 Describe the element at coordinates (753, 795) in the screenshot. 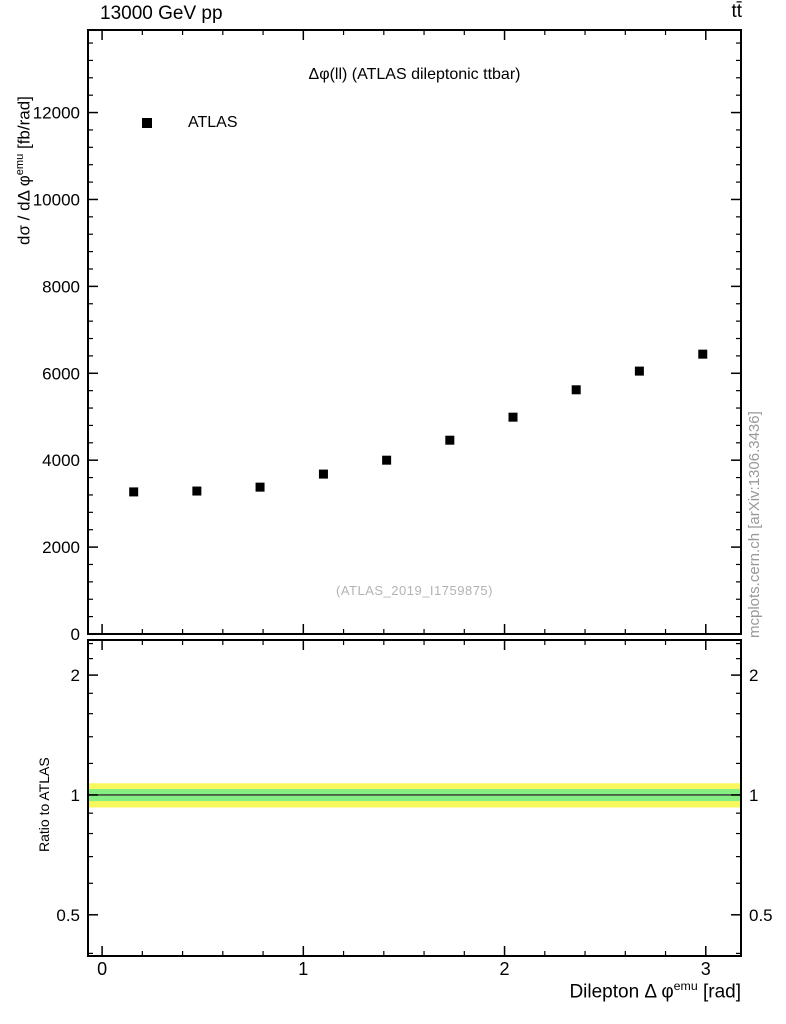

I see `ratio-y-tick-label-right: 1` at that location.